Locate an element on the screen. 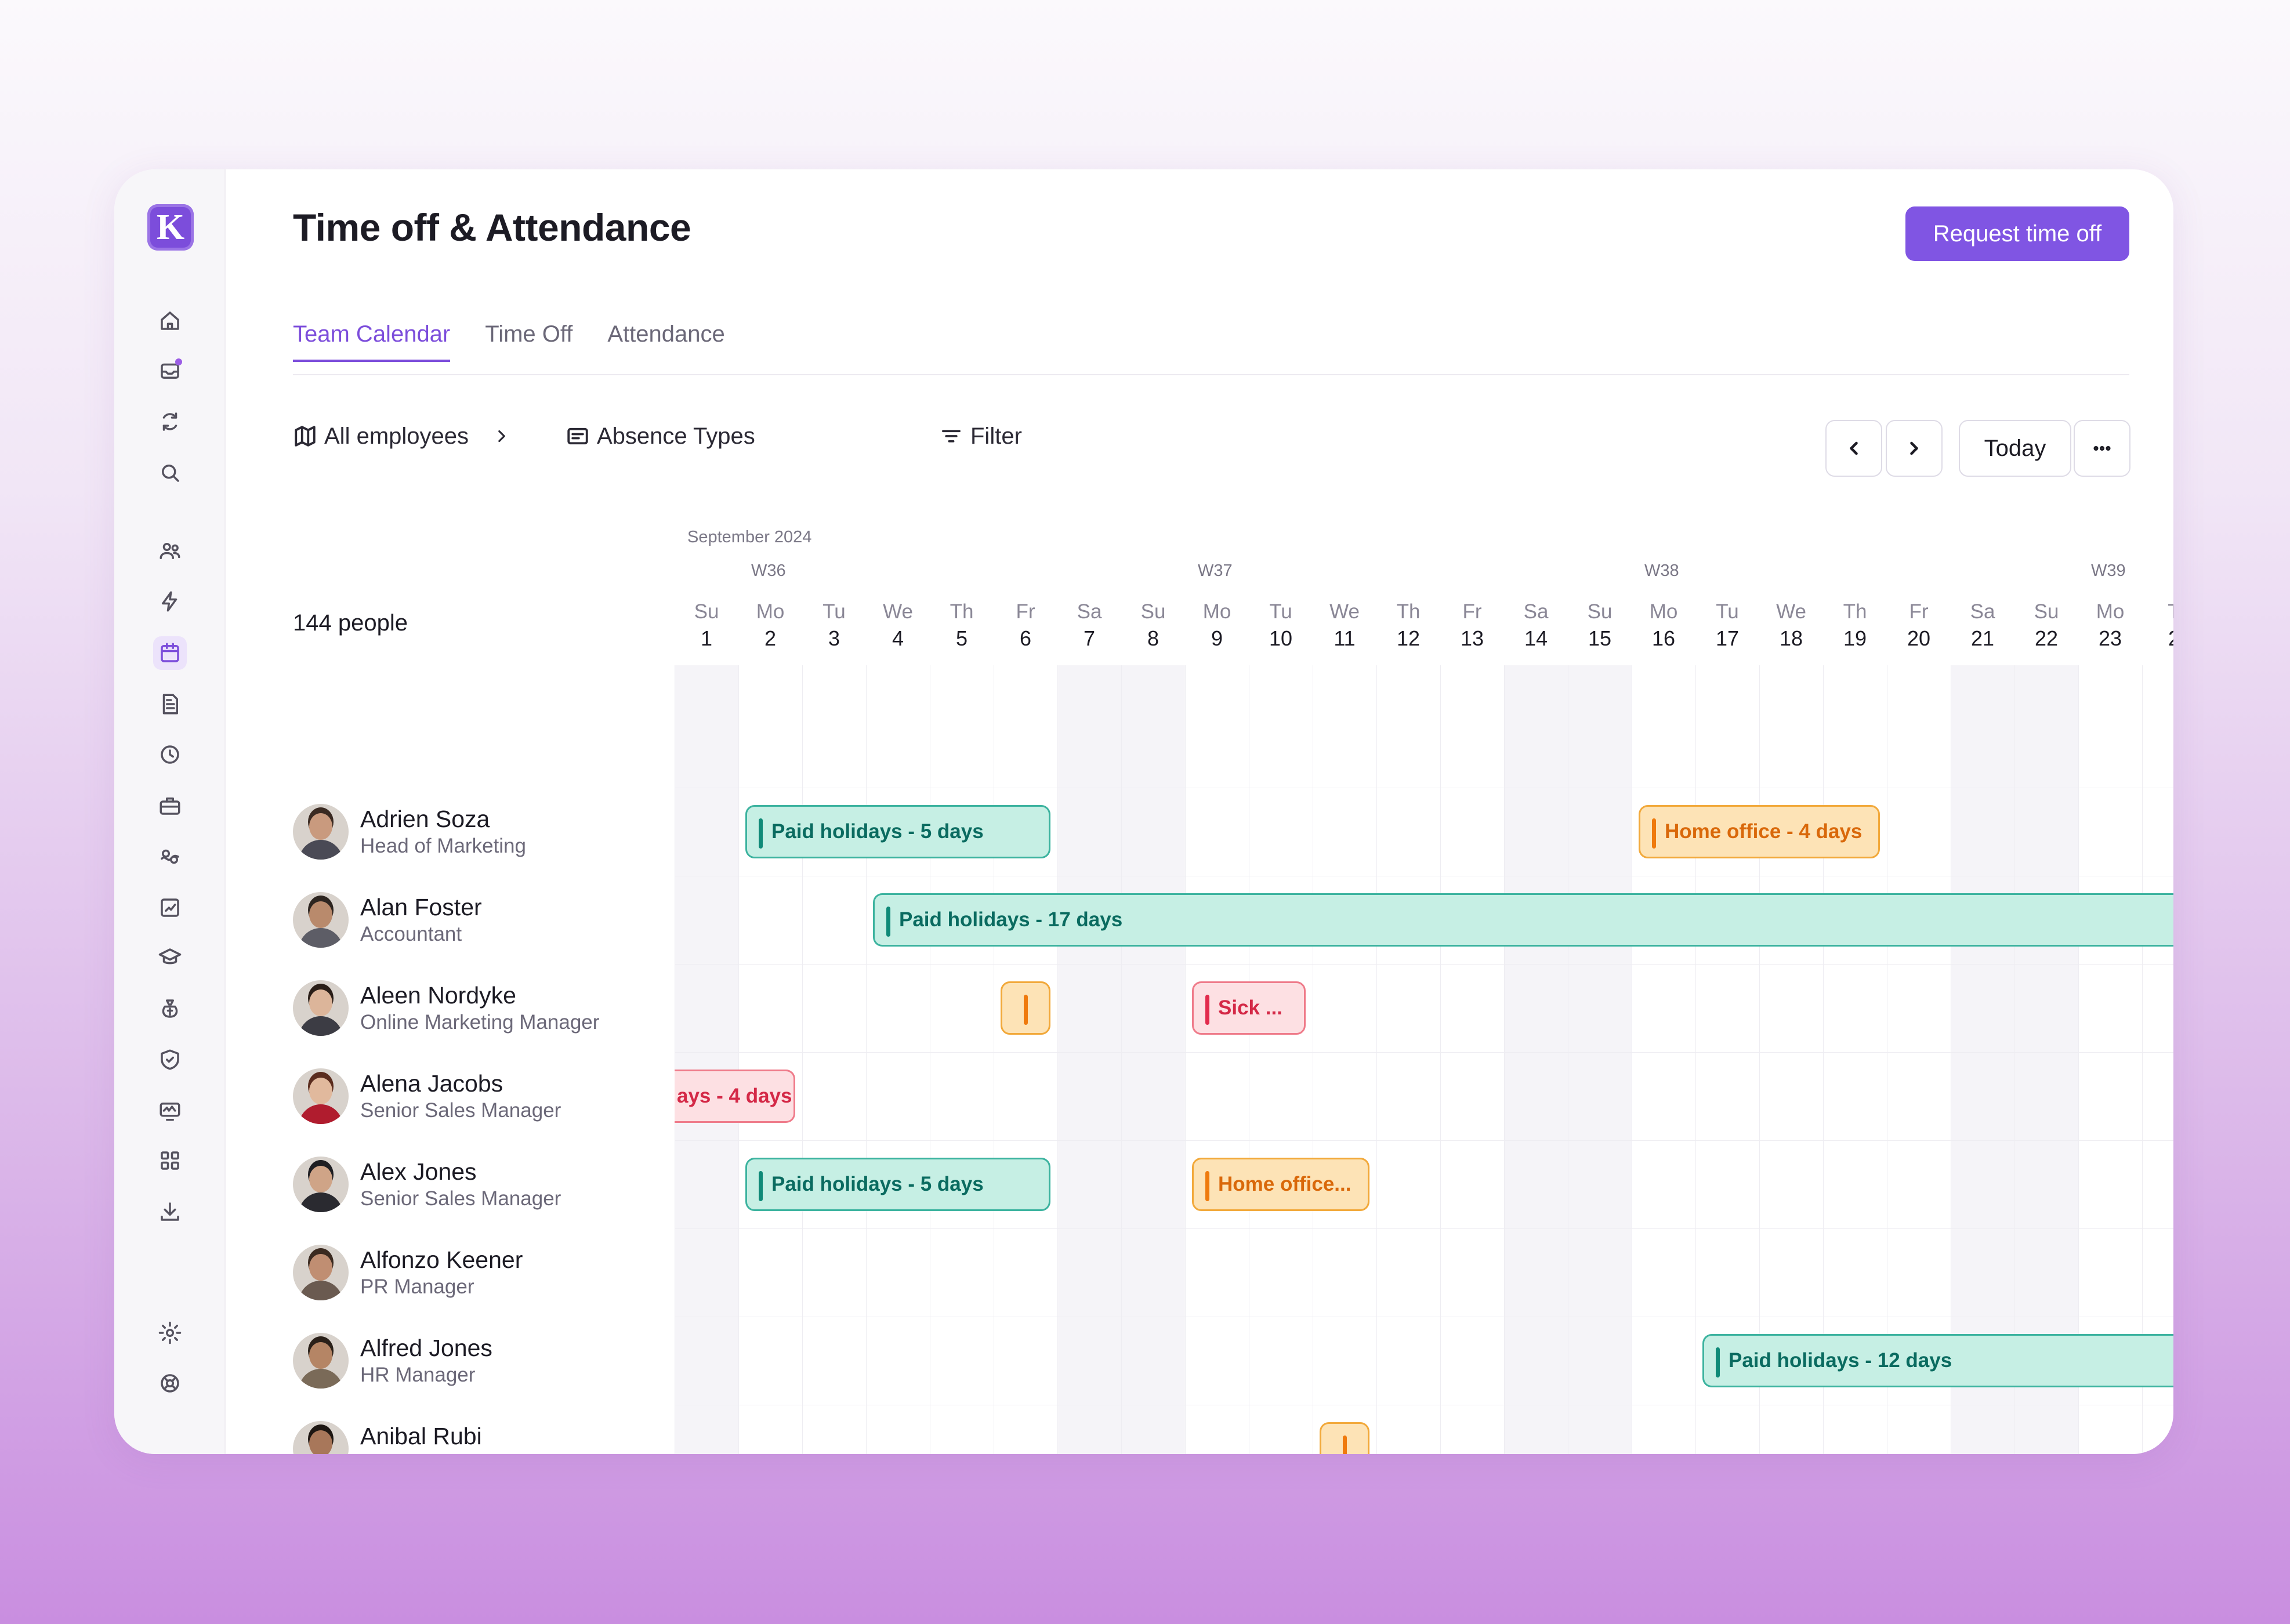  tab-attendance: Attendance is located at coordinates (666, 334).